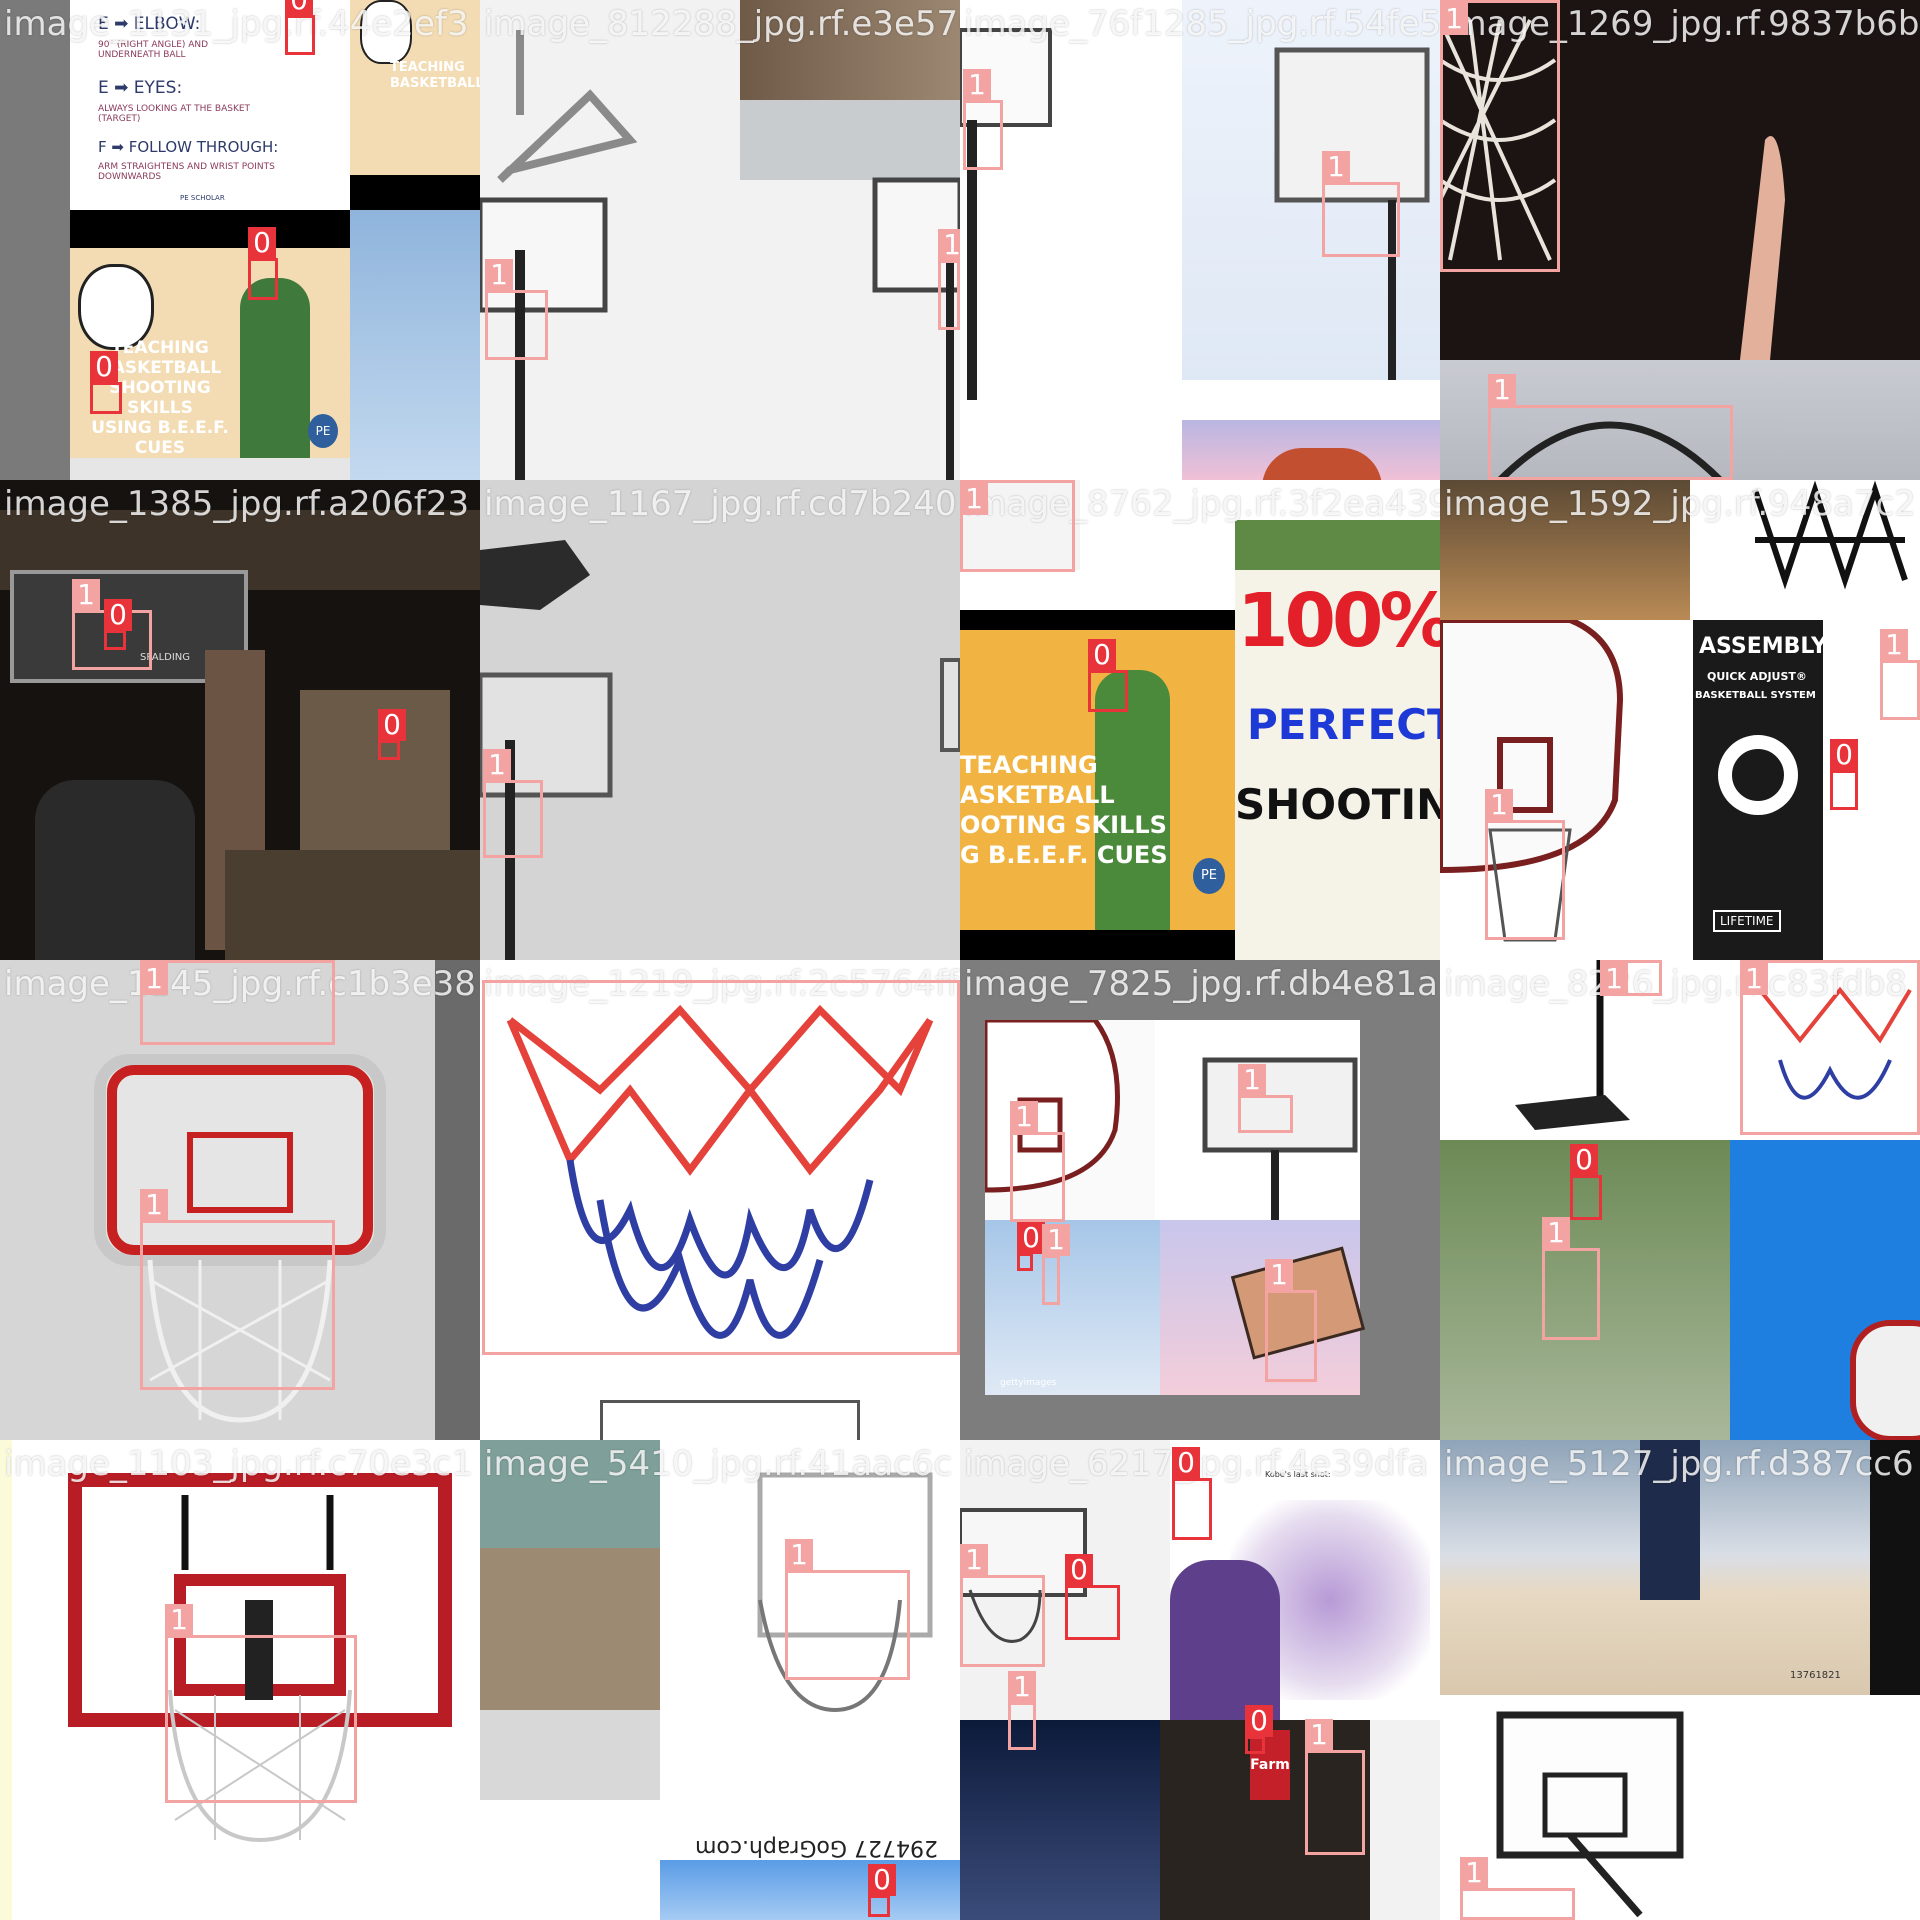  What do you see at coordinates (720, 1171) in the screenshot?
I see `red-blue-net-drawing` at bounding box center [720, 1171].